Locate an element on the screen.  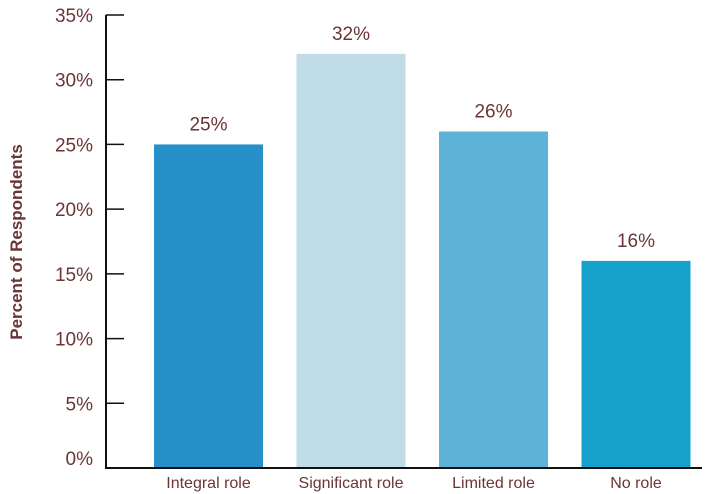
bar-value-label: 26% is located at coordinates (493, 111).